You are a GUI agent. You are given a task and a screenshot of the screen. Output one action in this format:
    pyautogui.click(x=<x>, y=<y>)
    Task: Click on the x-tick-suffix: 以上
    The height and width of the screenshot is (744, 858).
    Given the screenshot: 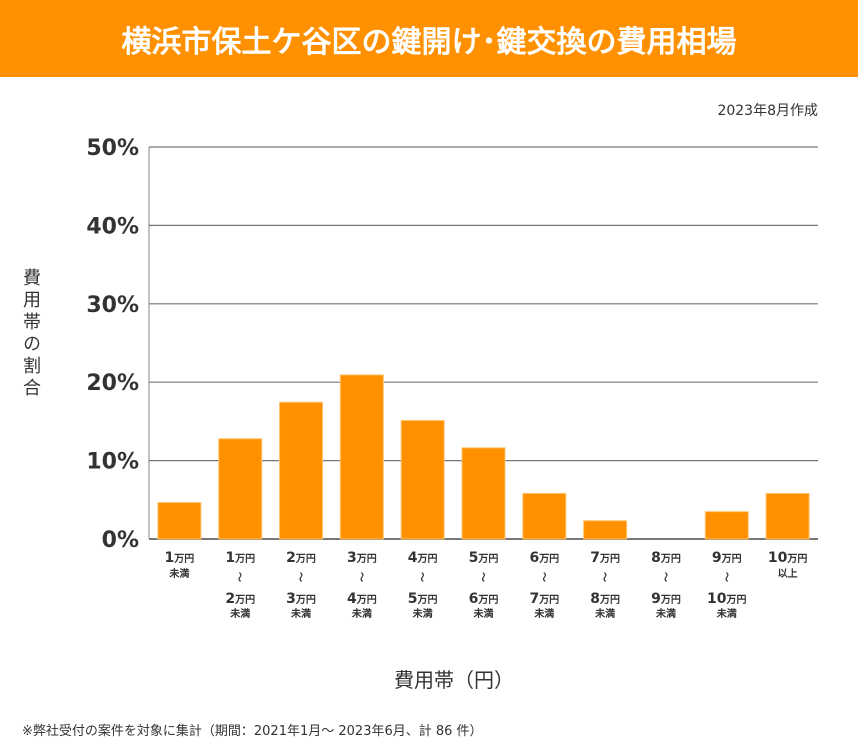 What is the action you would take?
    pyautogui.click(x=788, y=573)
    